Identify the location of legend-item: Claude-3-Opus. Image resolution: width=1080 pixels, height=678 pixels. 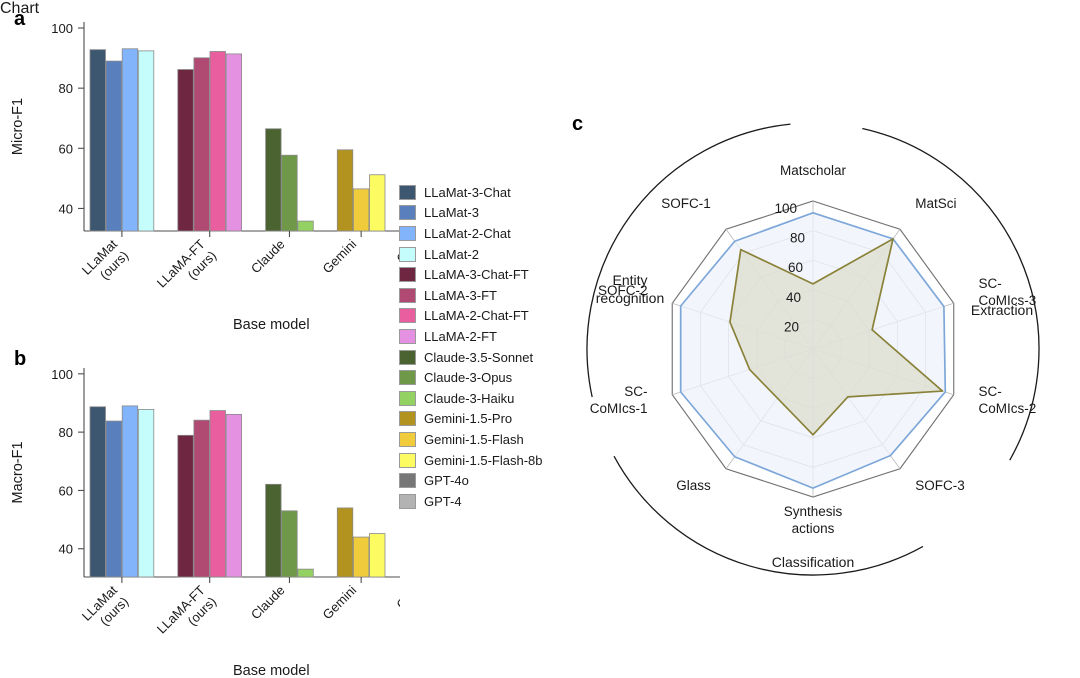
(486, 377).